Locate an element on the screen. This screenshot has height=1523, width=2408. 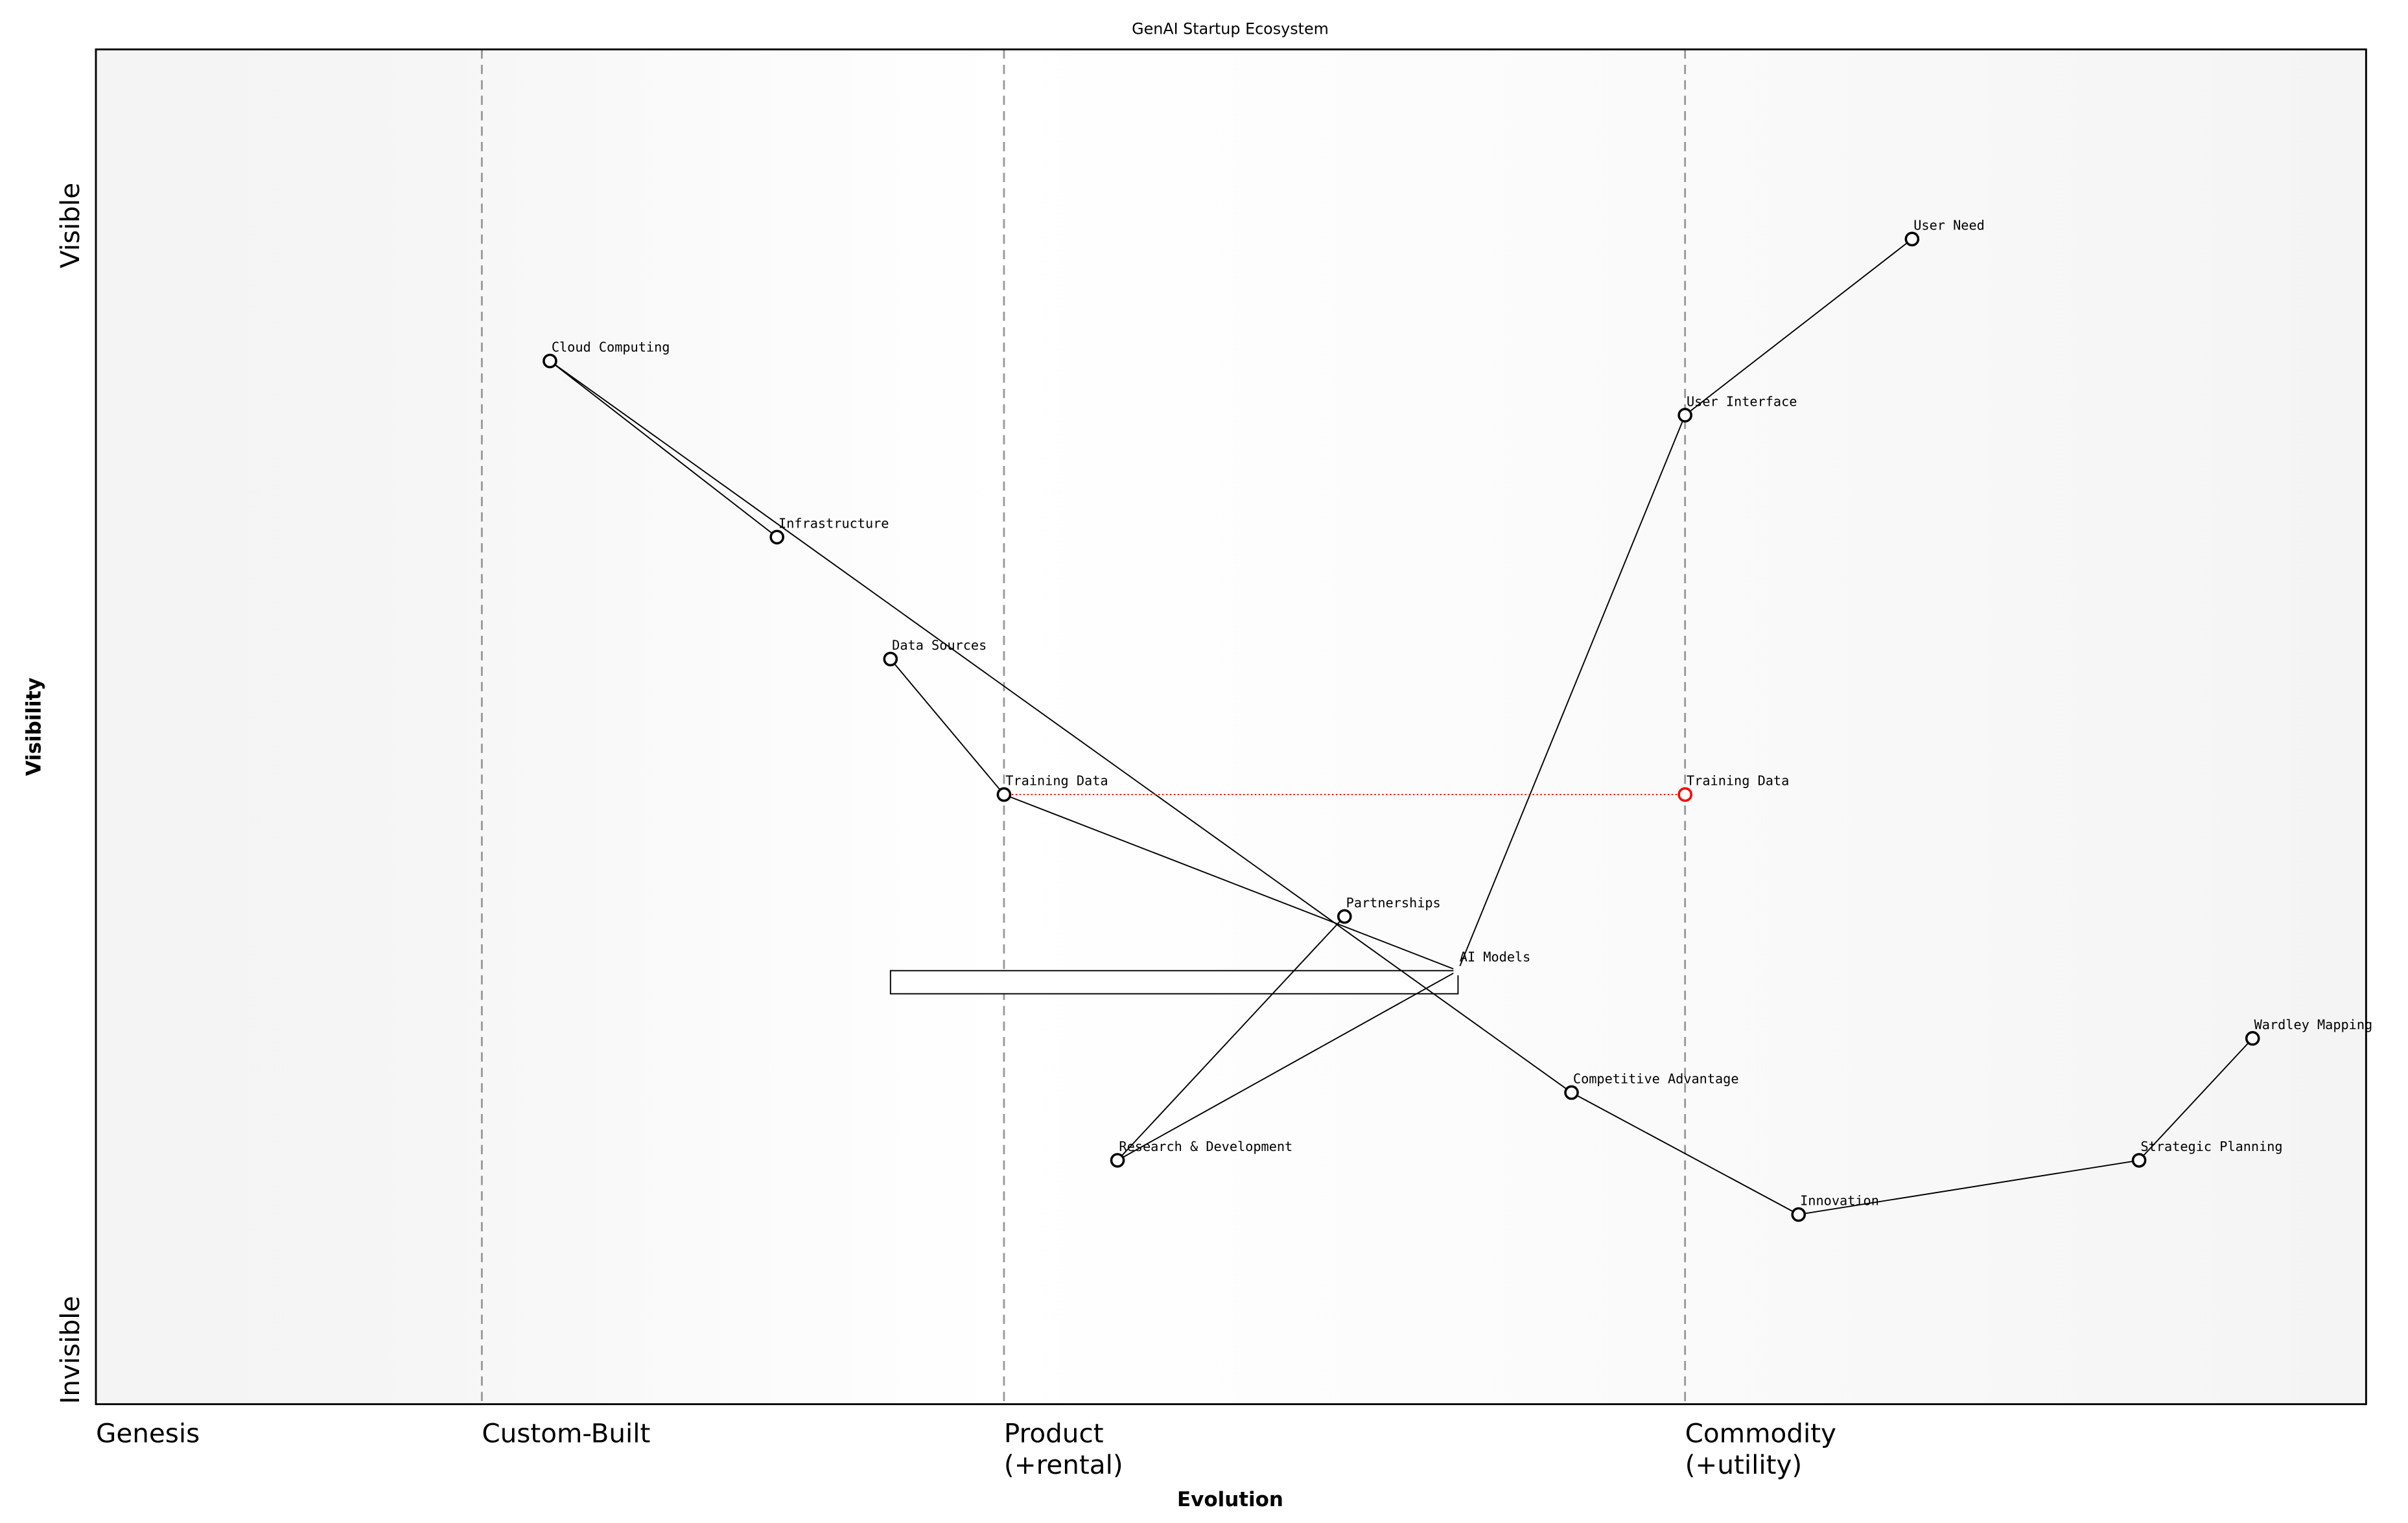
pipeline is located at coordinates (1174, 982).